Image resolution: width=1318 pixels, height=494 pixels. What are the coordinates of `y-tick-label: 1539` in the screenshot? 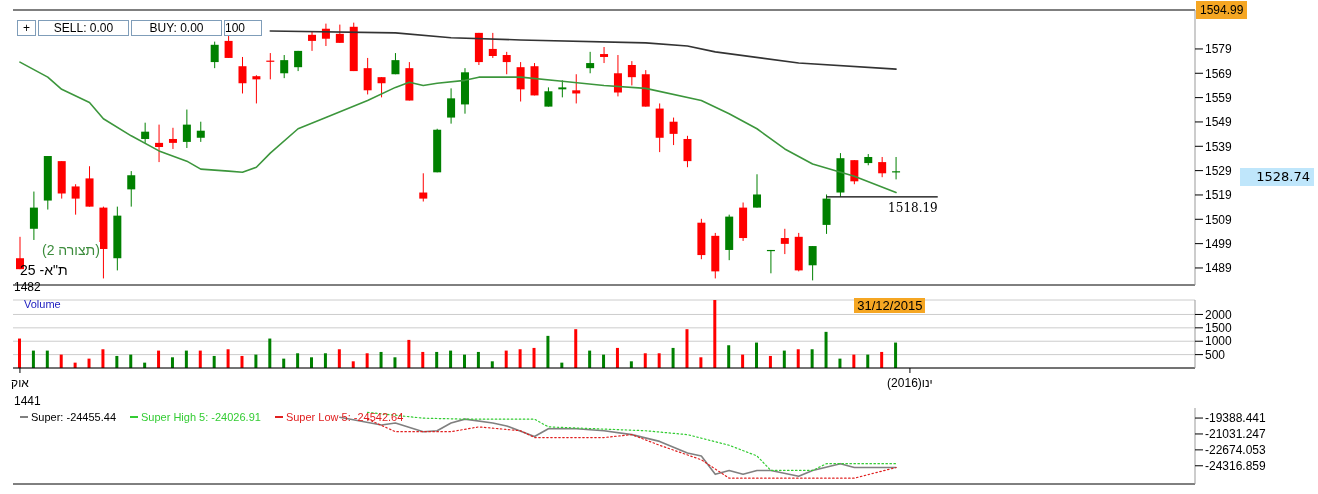 It's located at (1219, 146).